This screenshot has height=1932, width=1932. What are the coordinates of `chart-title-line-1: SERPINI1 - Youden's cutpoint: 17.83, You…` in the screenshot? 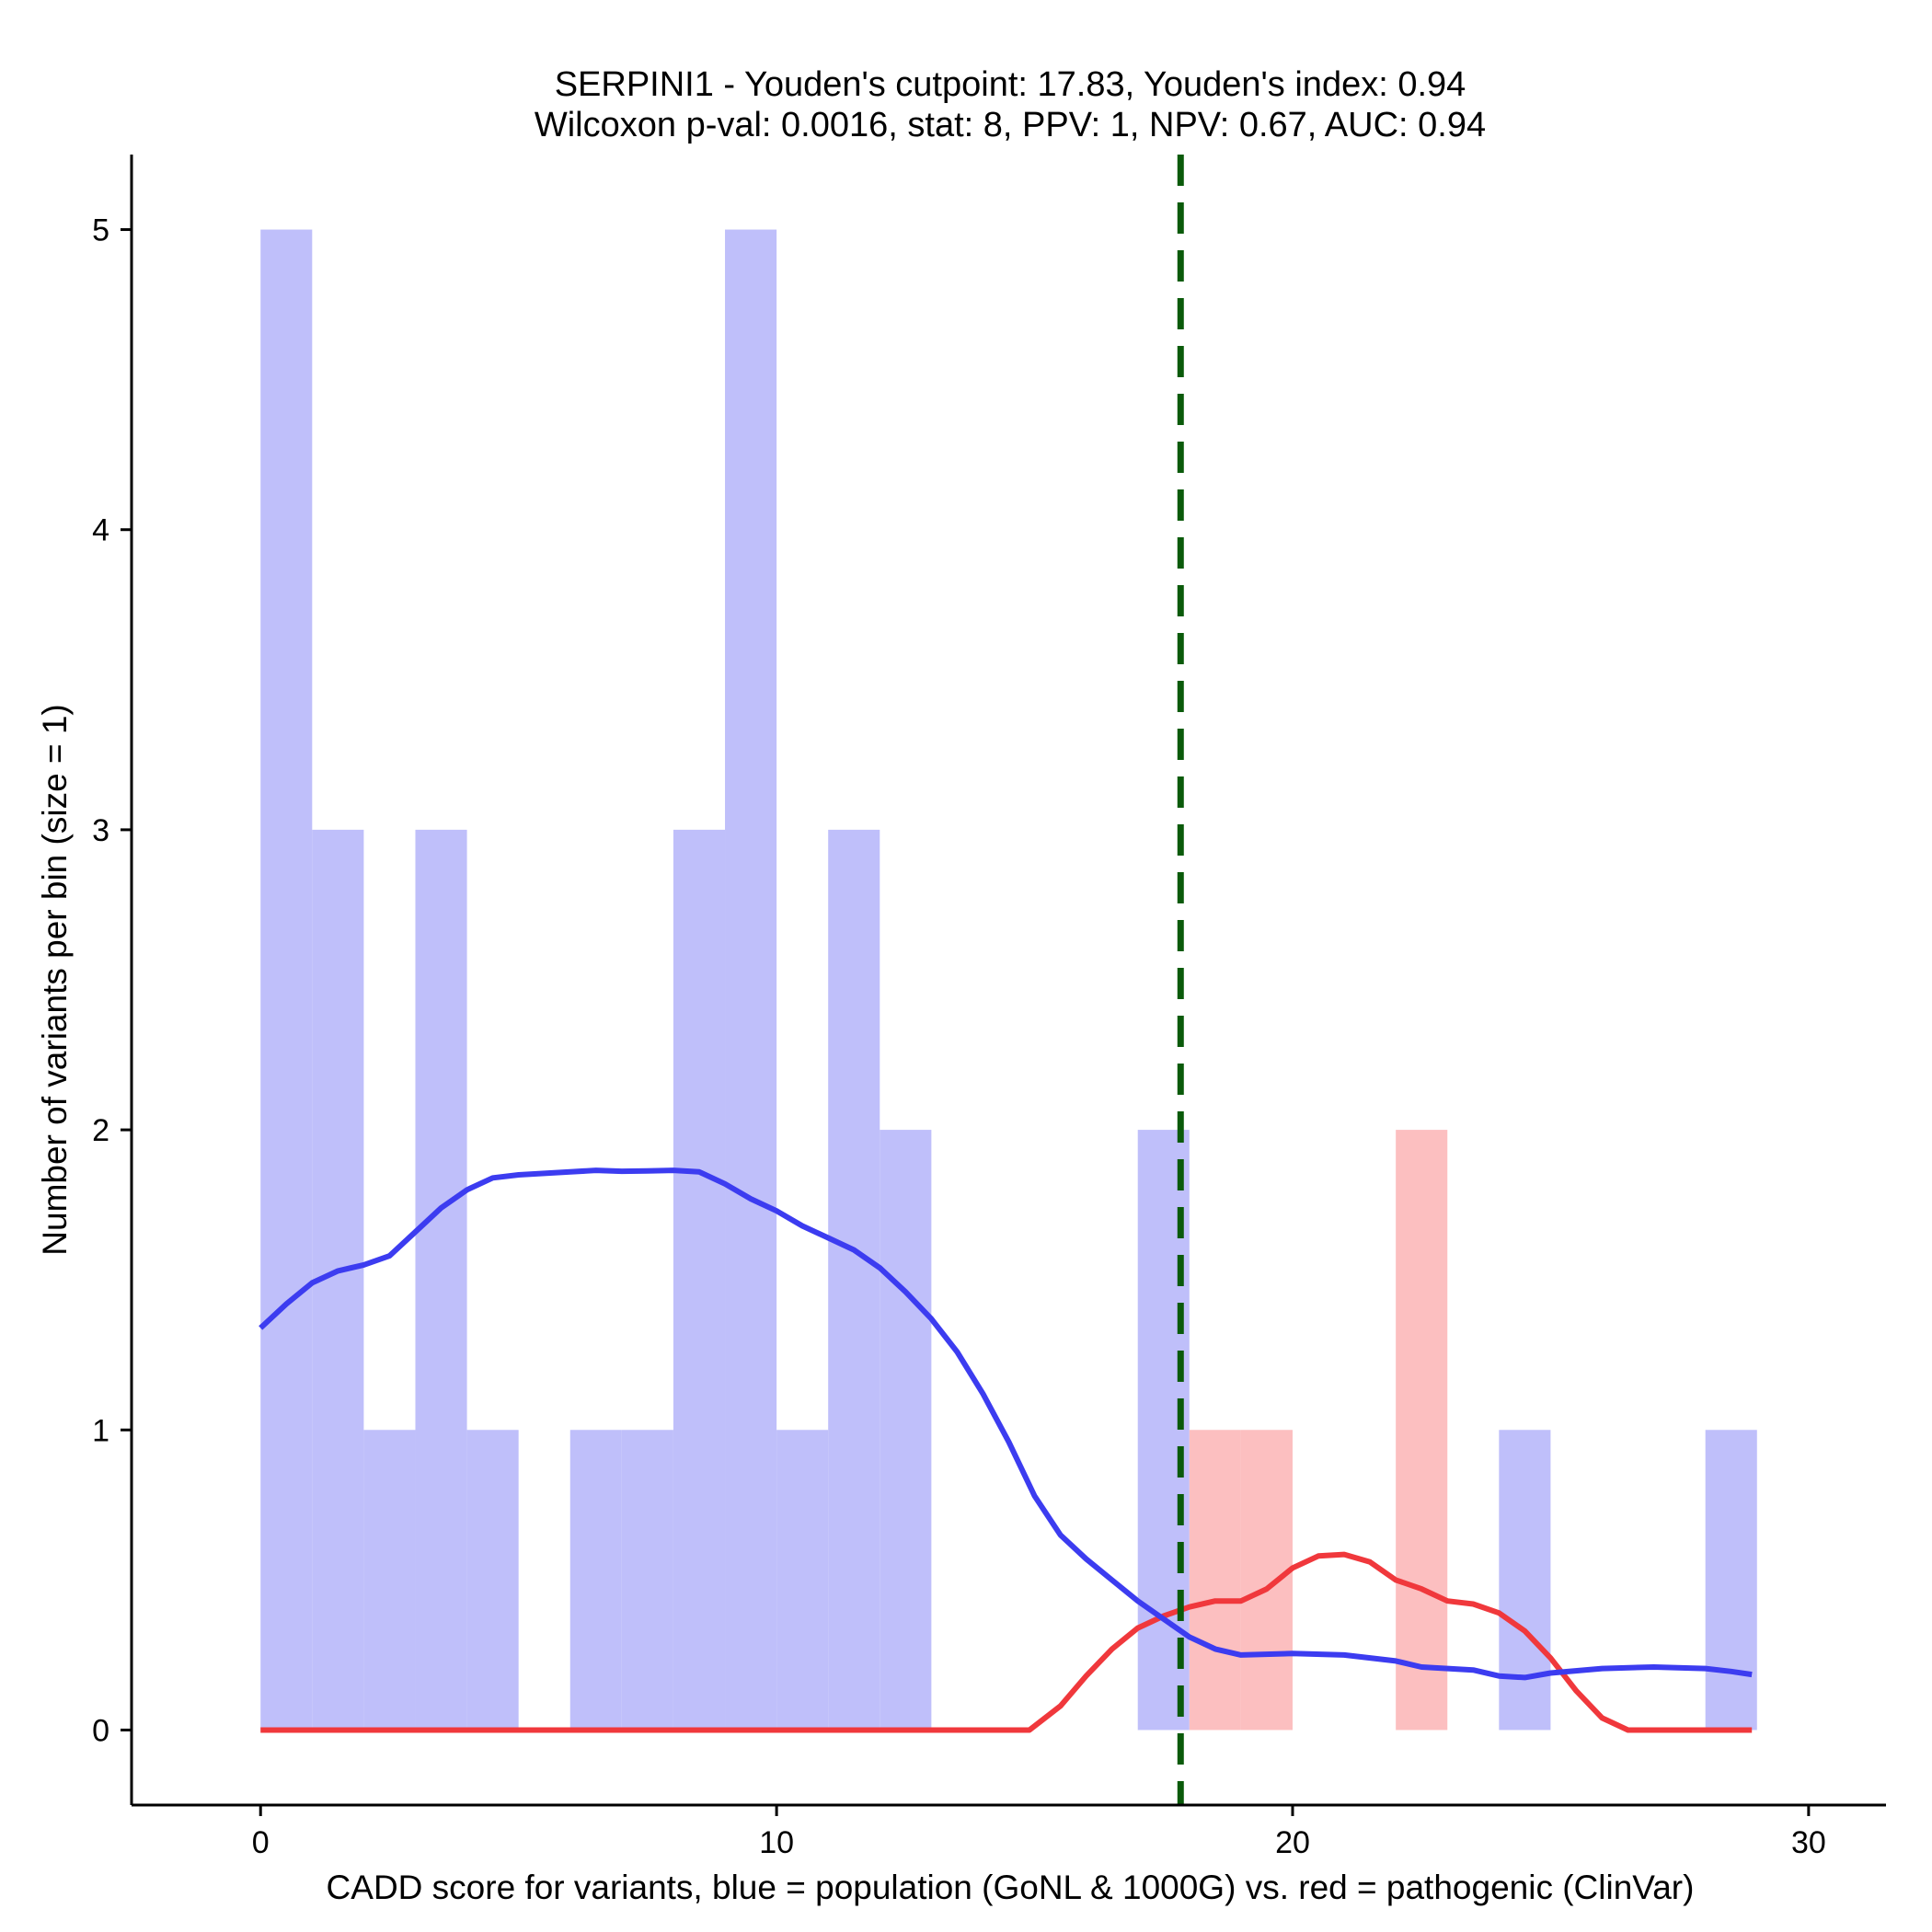 It's located at (1010, 84).